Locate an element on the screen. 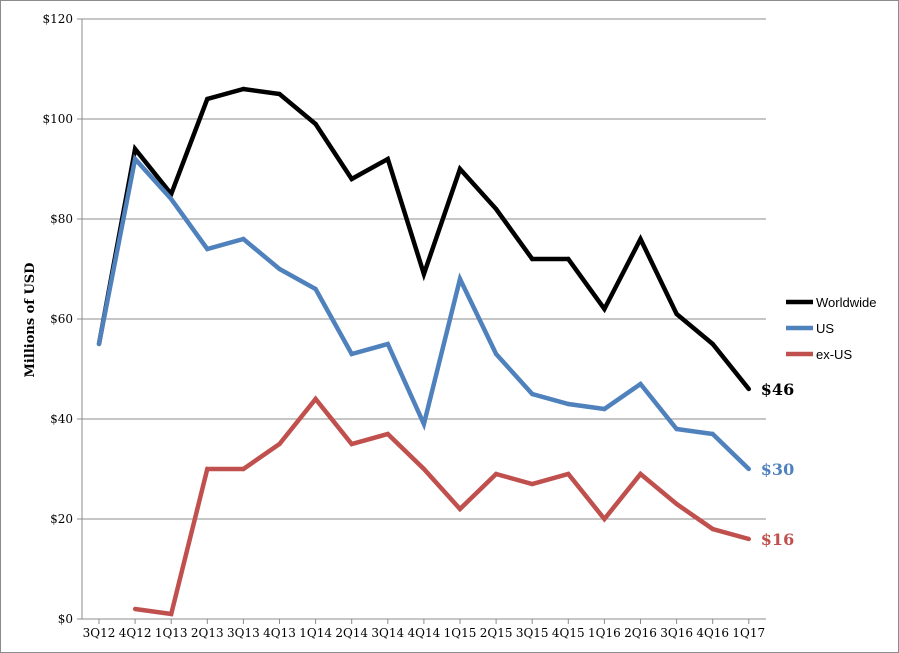 This screenshot has width=899, height=653. x-tick-label: 1Q17 is located at coordinates (748, 633).